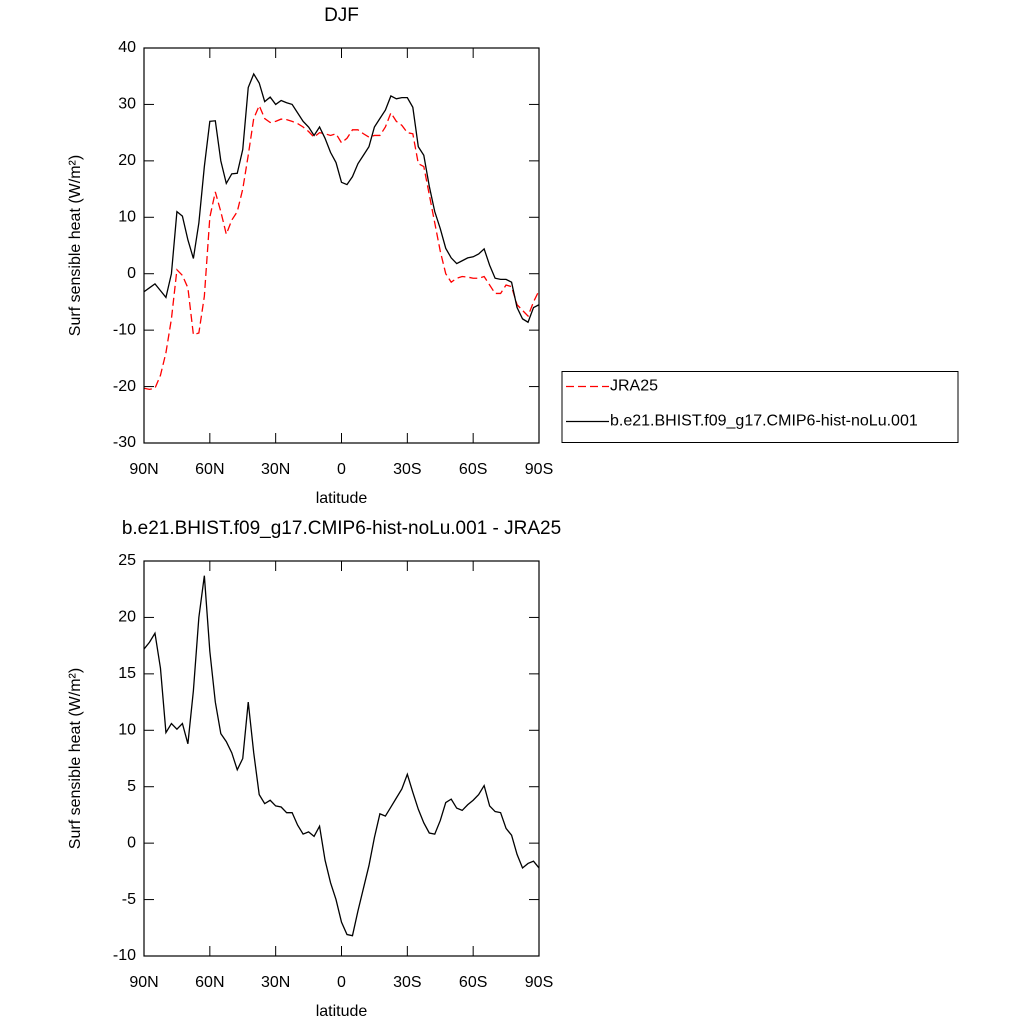 This screenshot has height=1024, width=1024. What do you see at coordinates (124, 386) in the screenshot?
I see `y-tick-label: -20` at bounding box center [124, 386].